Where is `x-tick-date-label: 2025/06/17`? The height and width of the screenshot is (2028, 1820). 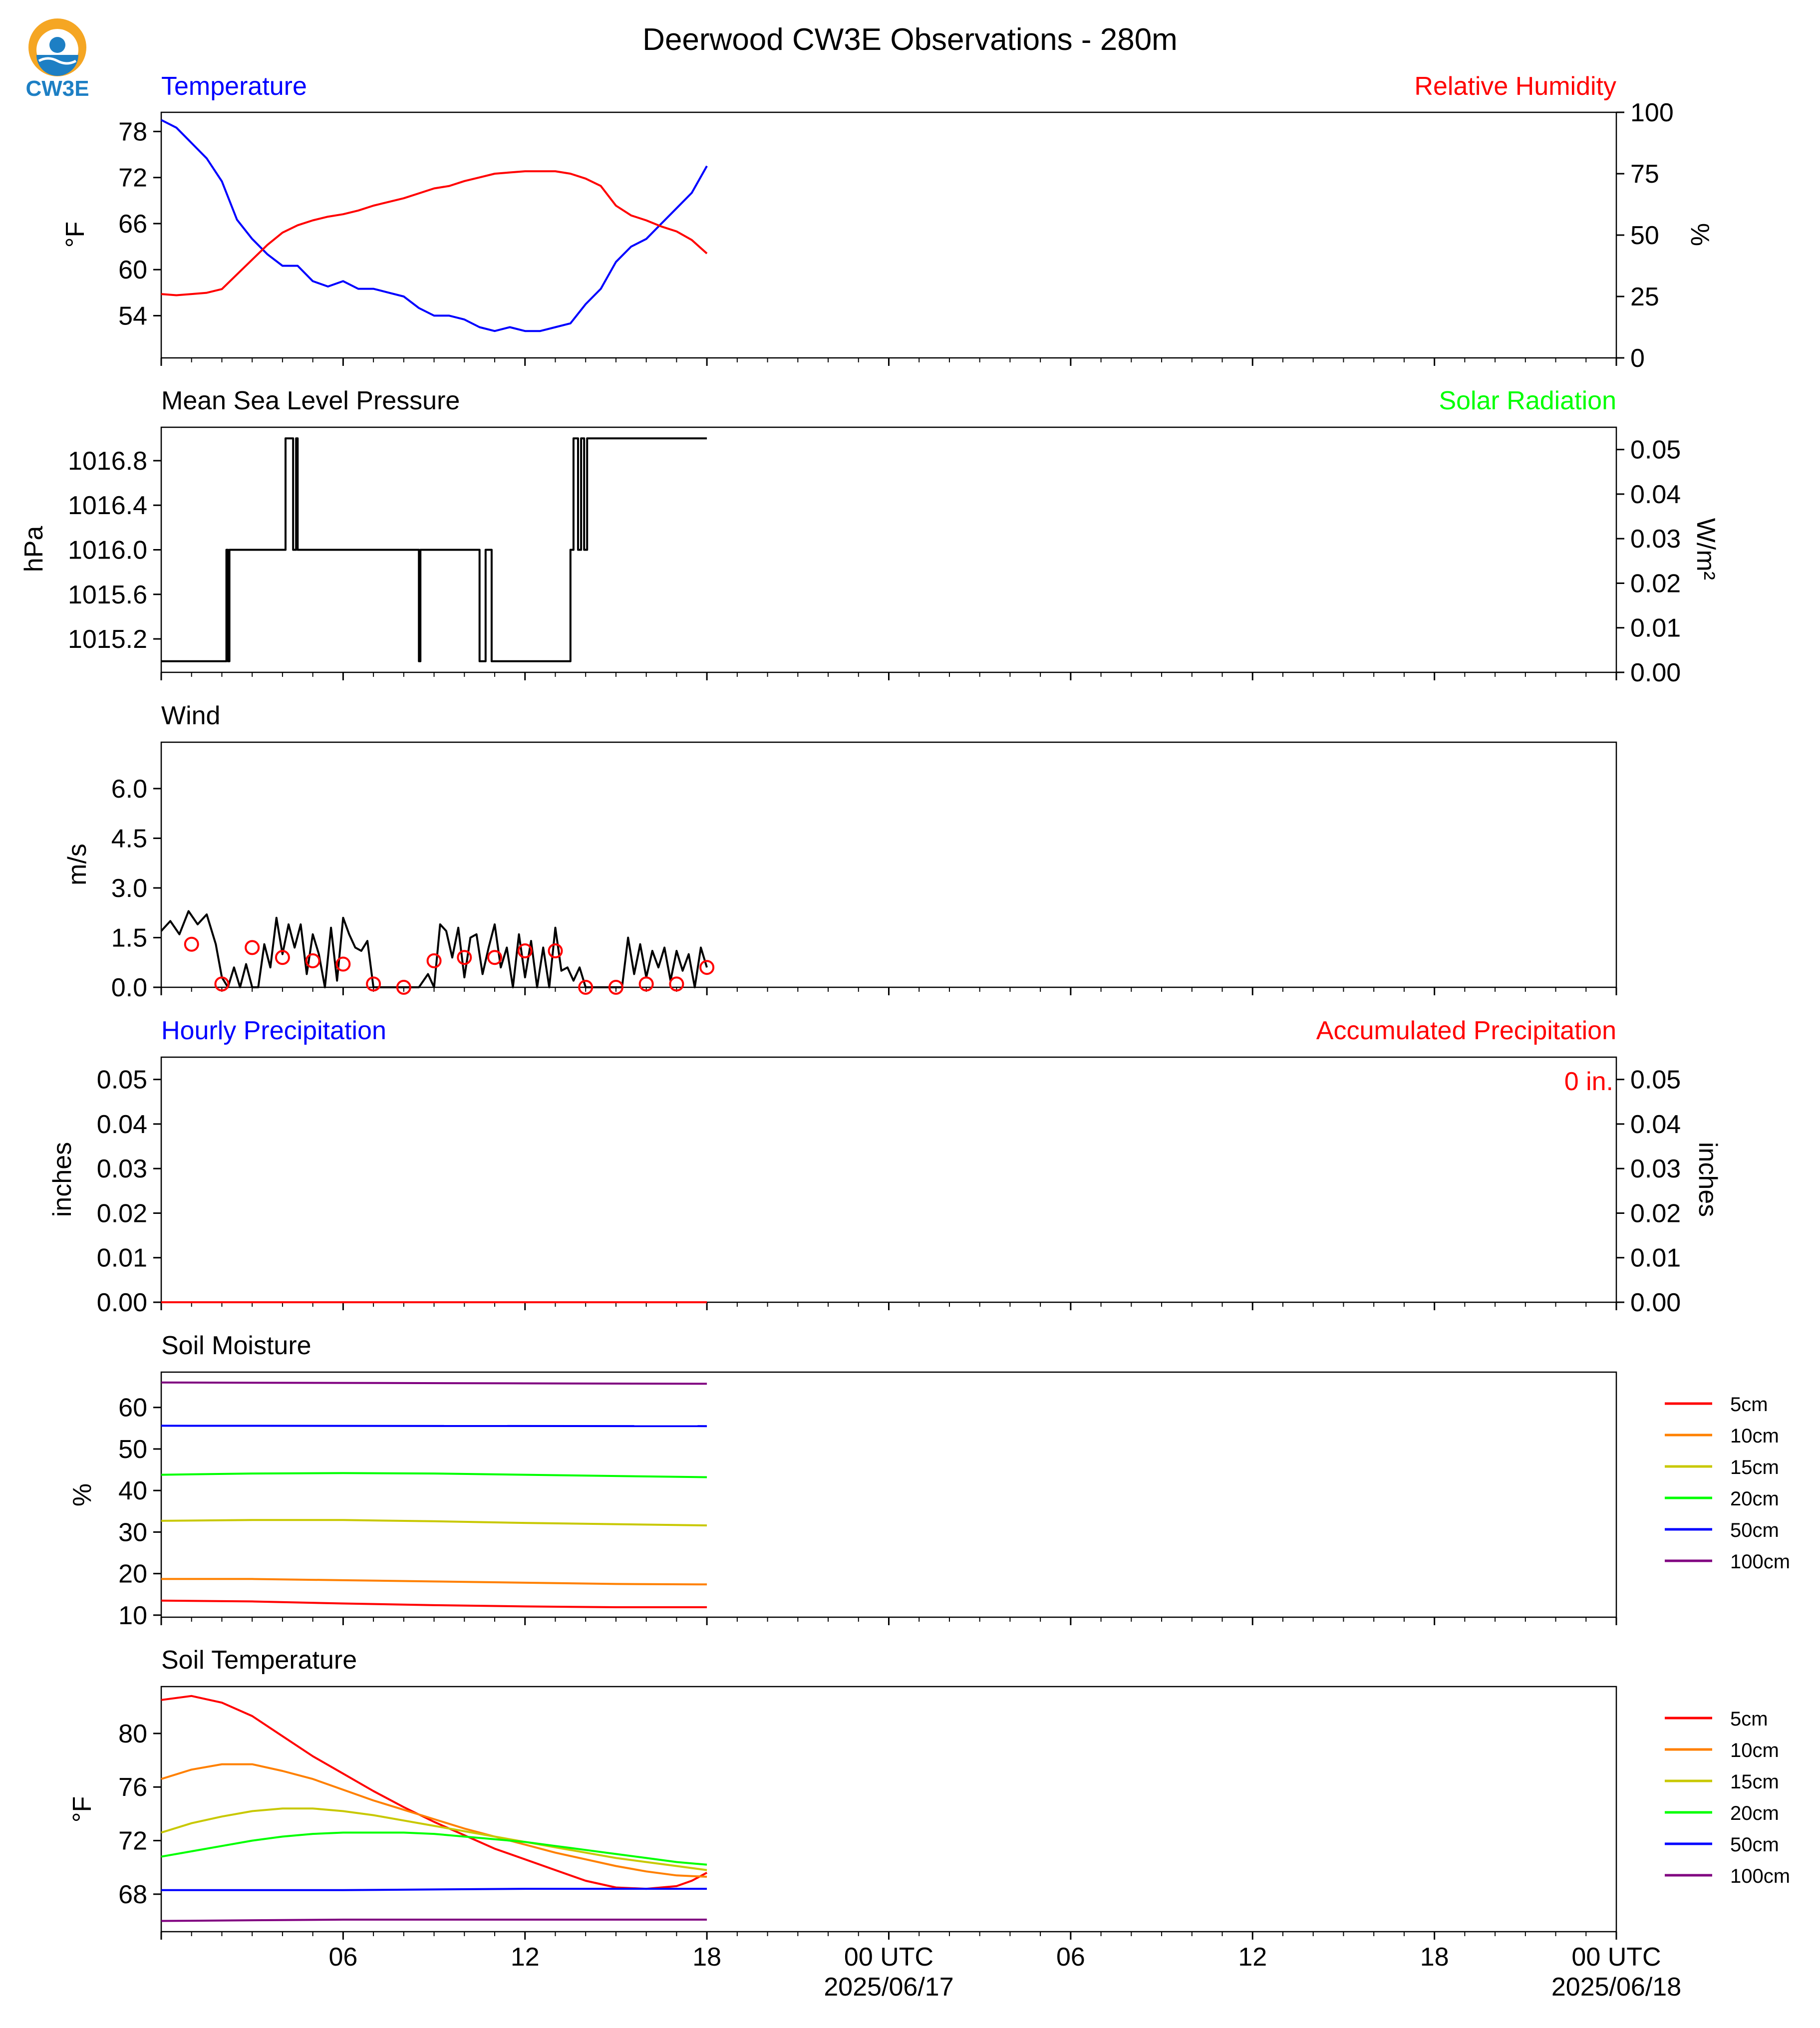 x-tick-date-label: 2025/06/17 is located at coordinates (888, 1987).